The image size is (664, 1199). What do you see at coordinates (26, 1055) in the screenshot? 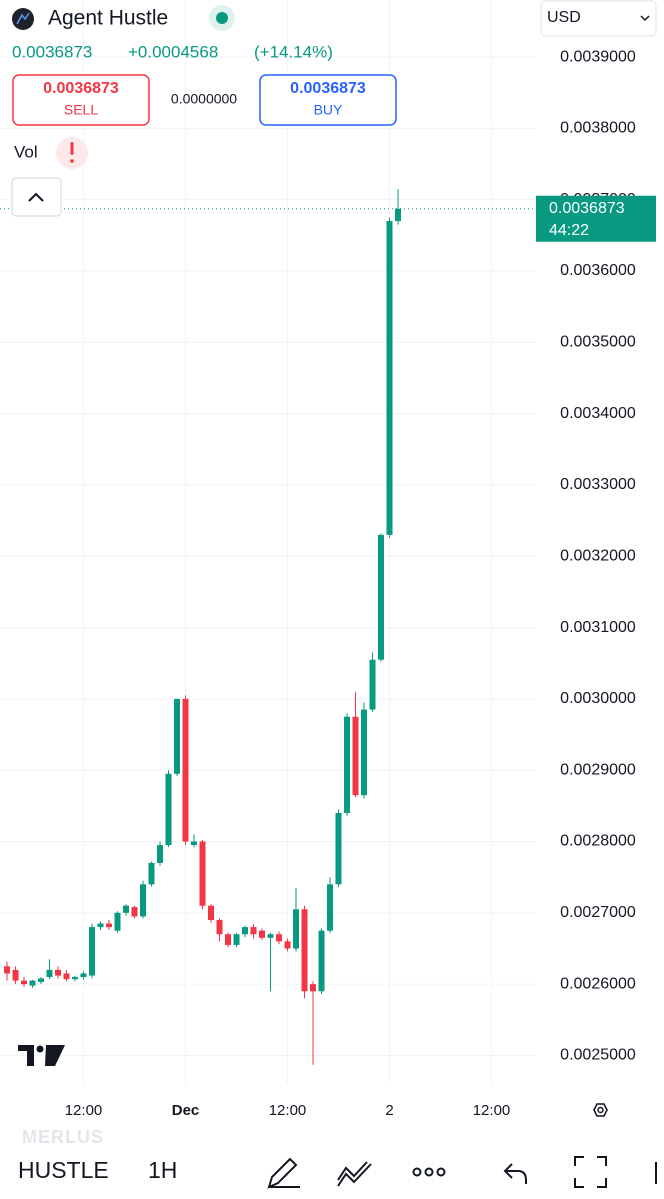
I see `tv-logo-t` at bounding box center [26, 1055].